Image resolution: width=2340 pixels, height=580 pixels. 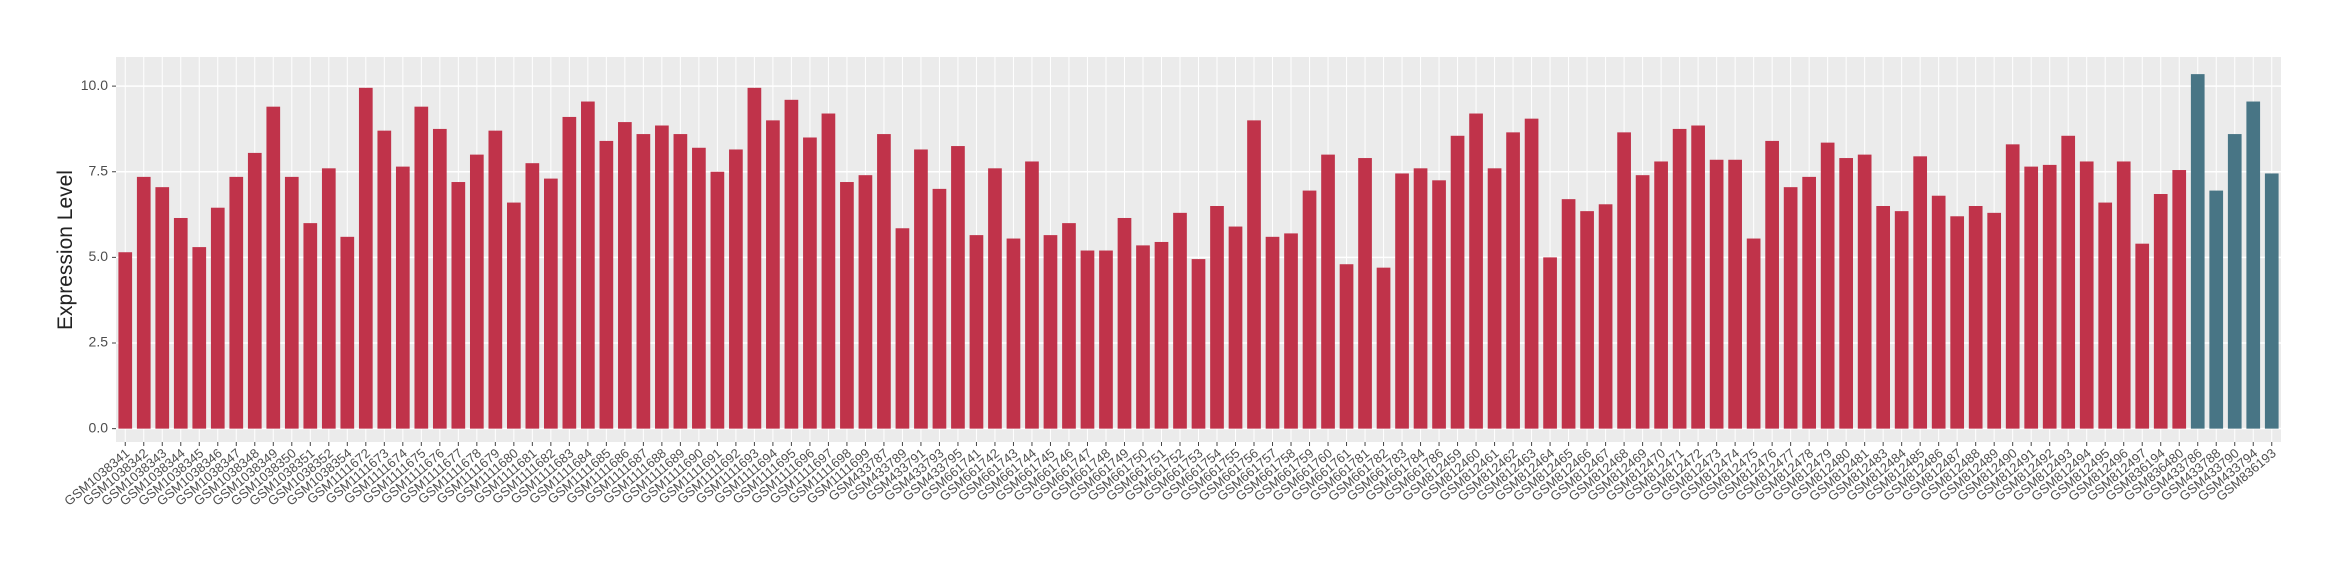 What do you see at coordinates (99, 427) in the screenshot?
I see `y-tick-label: 0.0` at bounding box center [99, 427].